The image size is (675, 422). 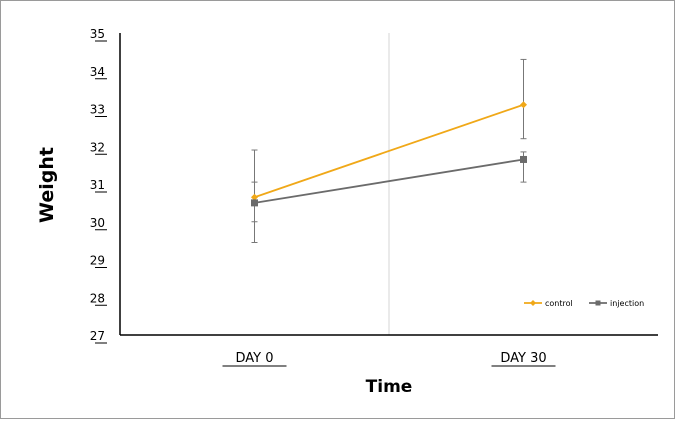 What do you see at coordinates (598, 303) in the screenshot?
I see `legend-marker-injection` at bounding box center [598, 303].